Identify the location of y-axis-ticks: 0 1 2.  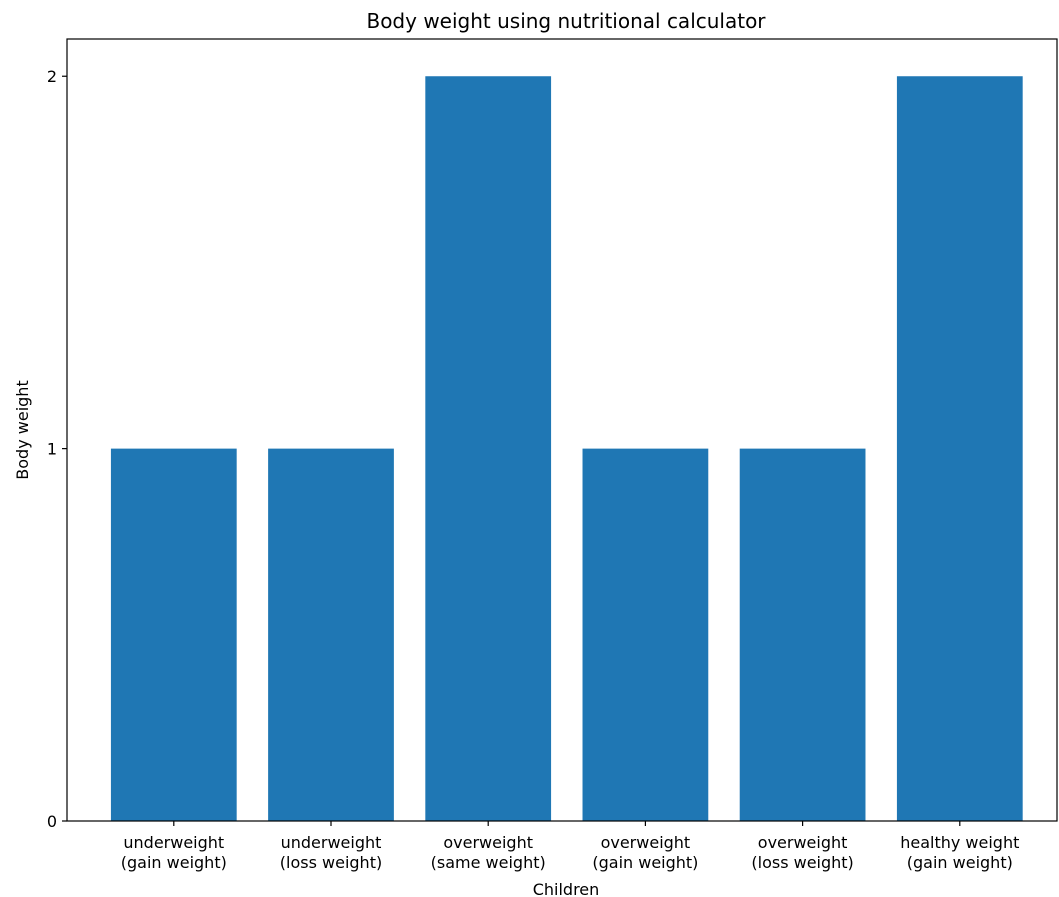
(57, 449).